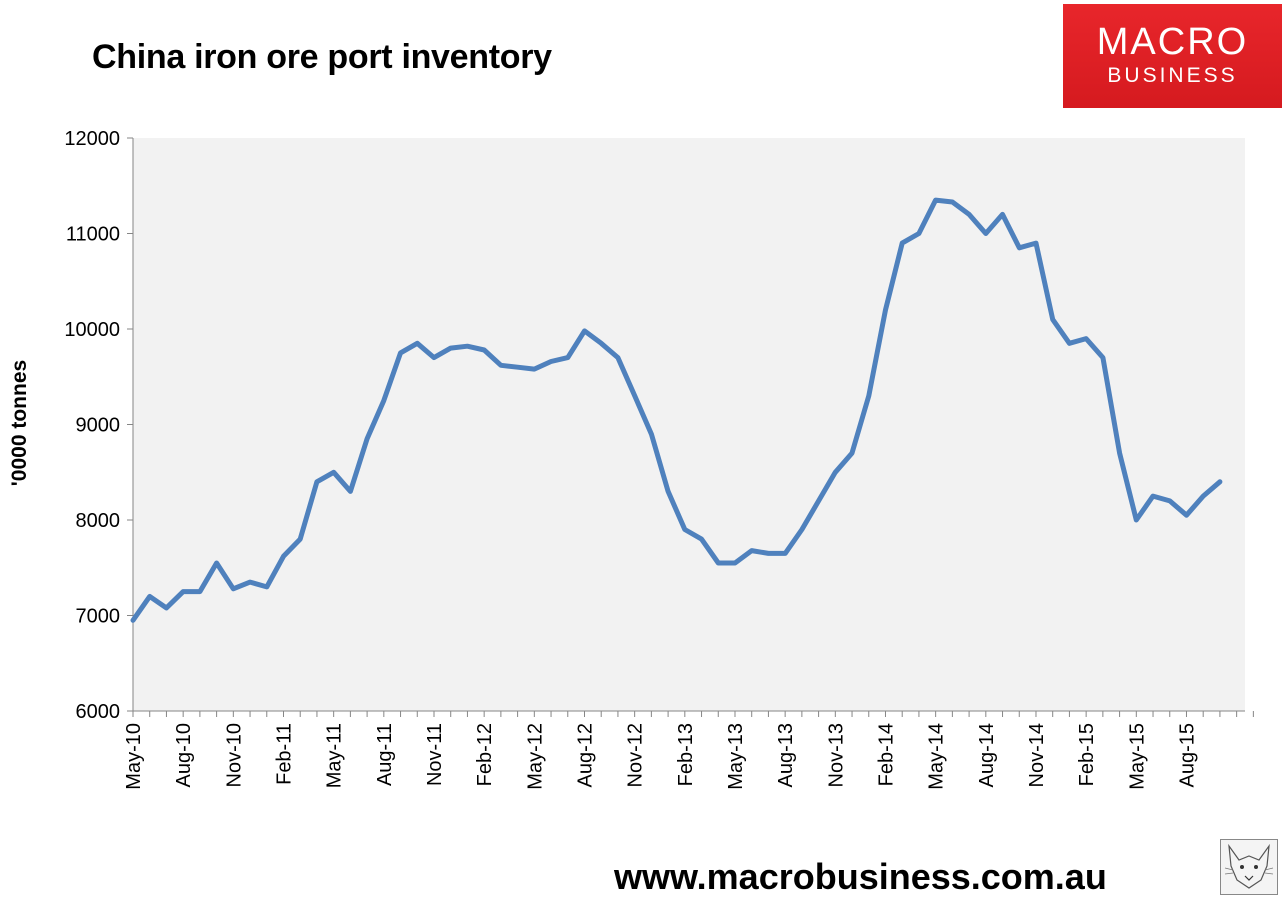 The width and height of the screenshot is (1282, 899). Describe the element at coordinates (435, 754) in the screenshot. I see `x-tick-label: Nov-11` at that location.